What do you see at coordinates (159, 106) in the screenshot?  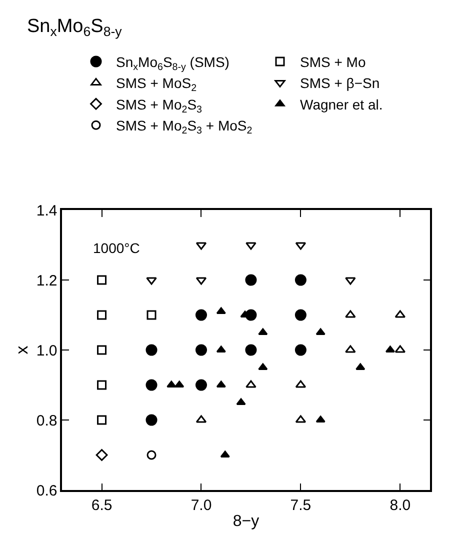 I see `legend-label: SMS + Mo$_{2}$S$_{3}$` at bounding box center [159, 106].